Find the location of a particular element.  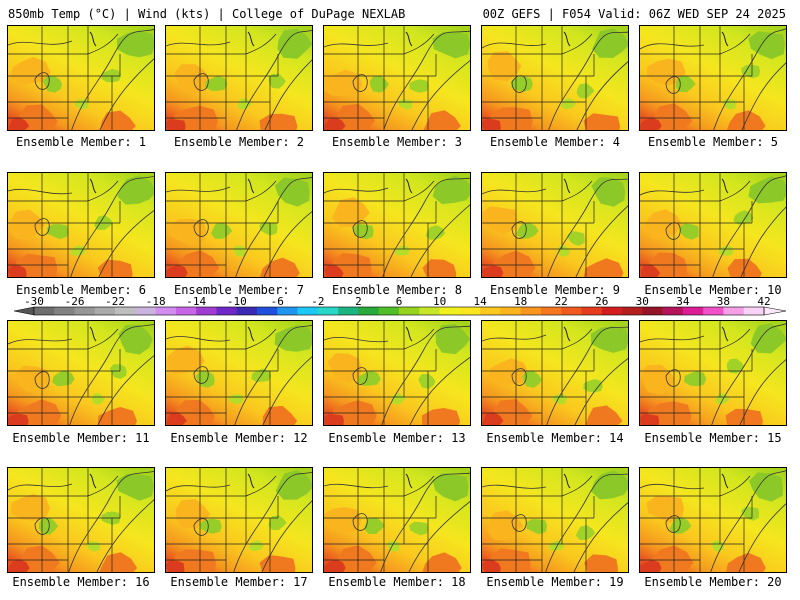

ensemble-member-label: Ensemble Member: 14 is located at coordinates (555, 438).